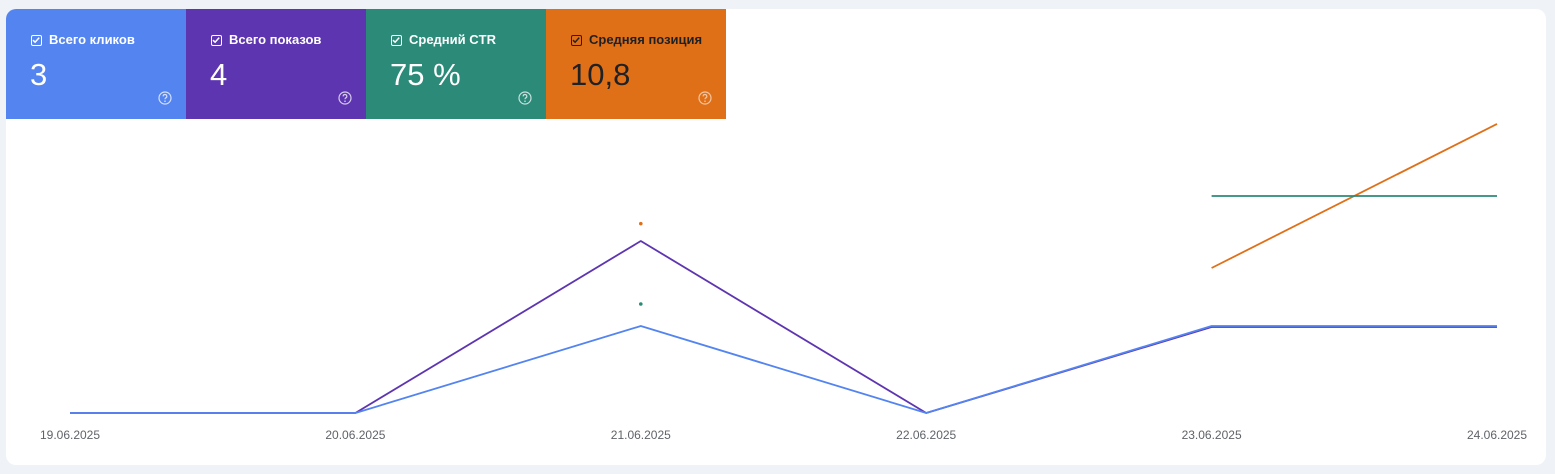 This screenshot has height=474, width=1555. What do you see at coordinates (70, 435) in the screenshot?
I see `x-tick-label: 19.06.2025` at bounding box center [70, 435].